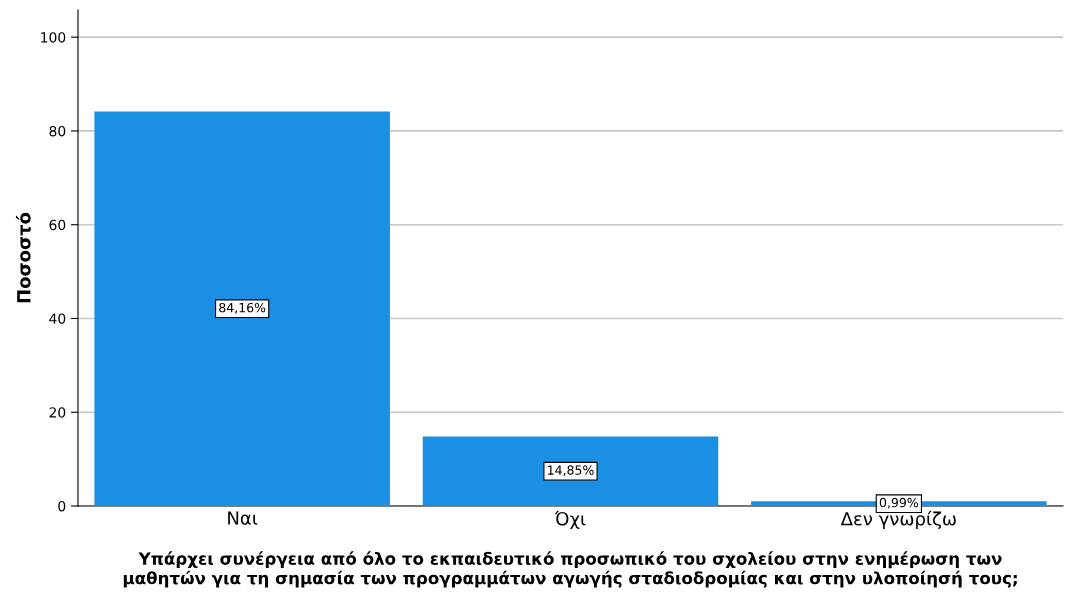 The image size is (1073, 601). Describe the element at coordinates (570, 520) in the screenshot. I see `x-tick-label: Όχι` at that location.